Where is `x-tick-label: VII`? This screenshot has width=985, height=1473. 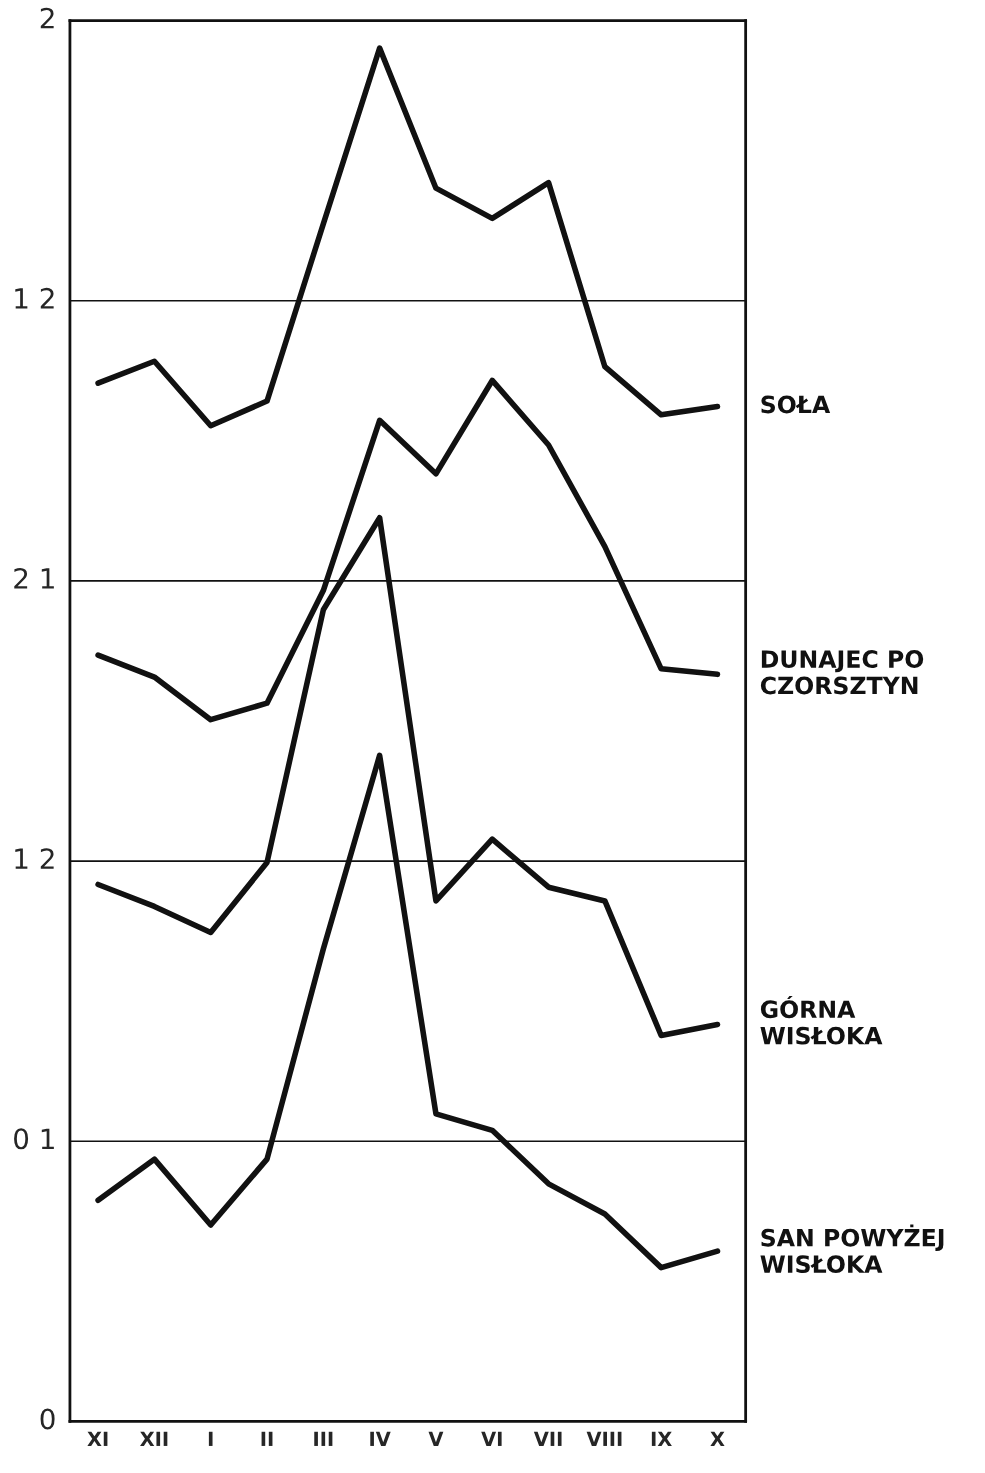
x-tick-label: VII is located at coordinates (547, 1438).